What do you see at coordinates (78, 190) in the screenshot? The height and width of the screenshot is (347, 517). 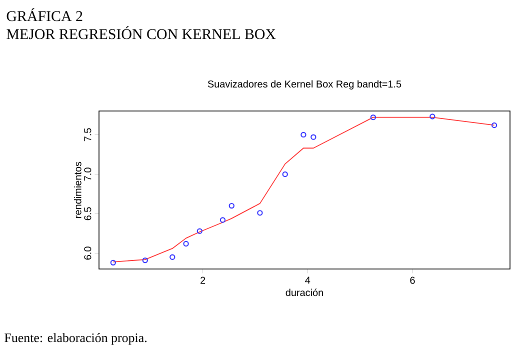 I see `y-axis-title: rendimientos` at bounding box center [78, 190].